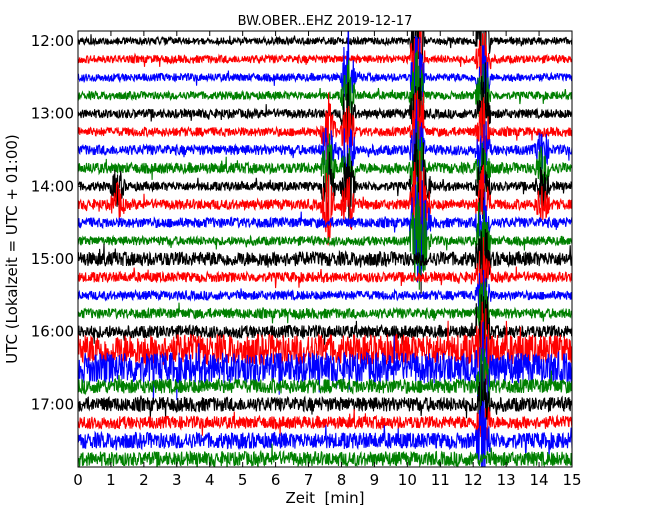 This screenshot has height=525, width=650. I want to click on x-tick-label: 3, so click(177, 480).